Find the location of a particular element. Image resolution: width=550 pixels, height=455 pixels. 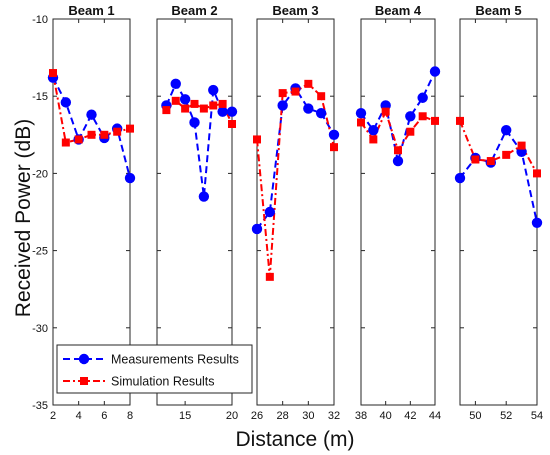

y-tick-label: -30 is located at coordinates (40, 329).